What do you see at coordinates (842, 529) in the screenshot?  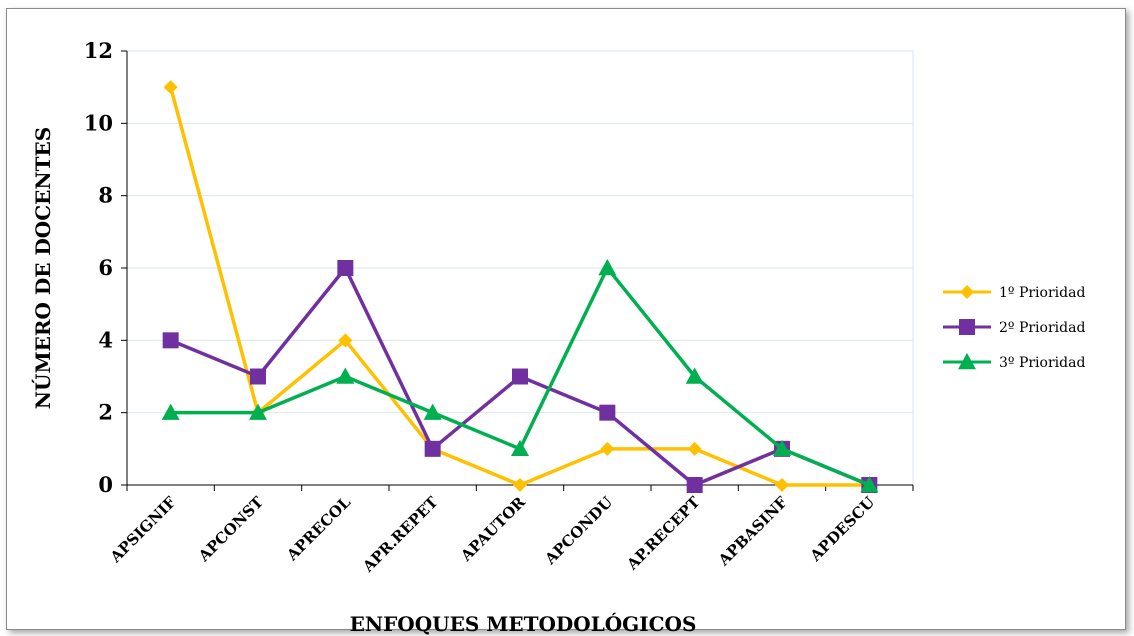 I see `x-tick-label: APDESCU` at bounding box center [842, 529].